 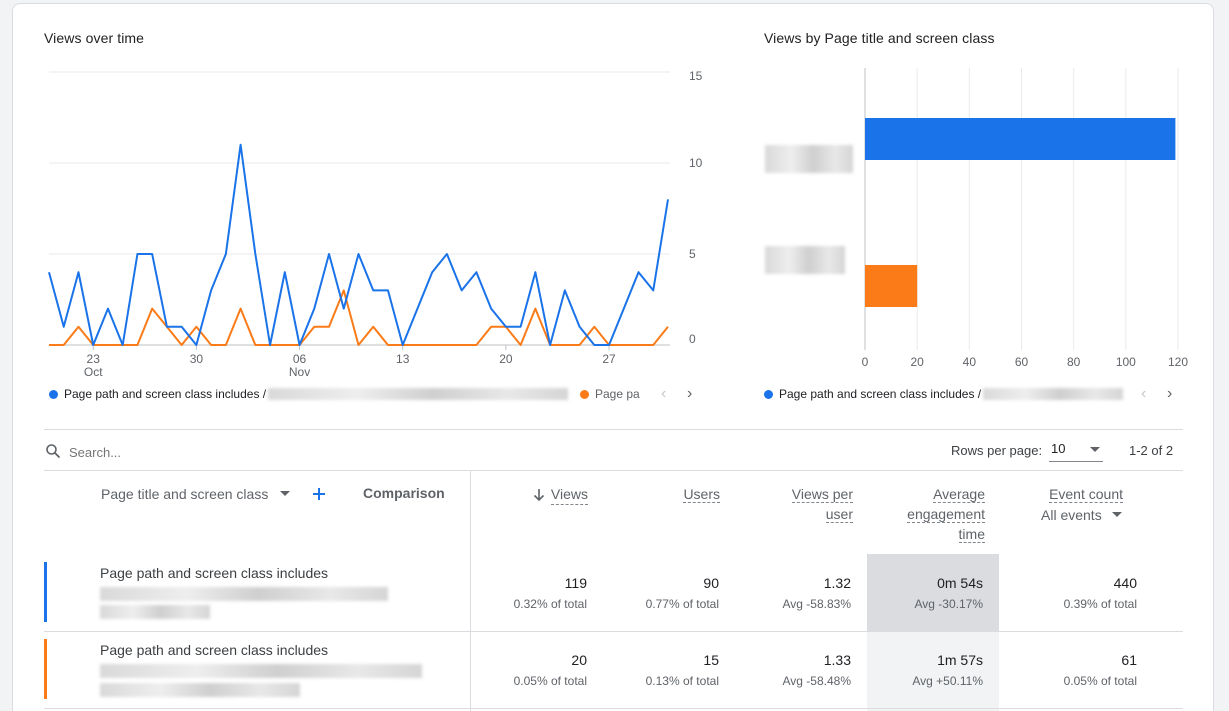 I want to click on header-line: Average, so click(x=959, y=494).